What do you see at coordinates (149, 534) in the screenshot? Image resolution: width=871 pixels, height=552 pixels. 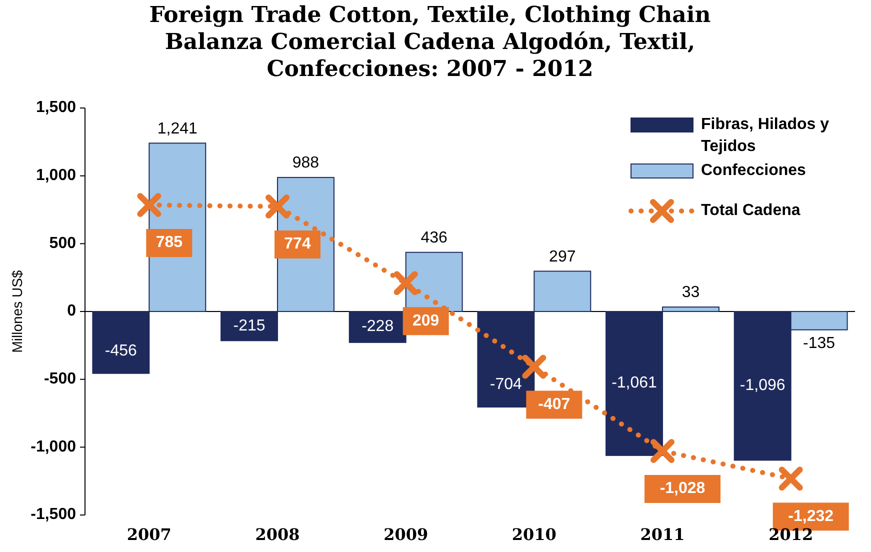 I see `x-tick-label: 2007` at bounding box center [149, 534].